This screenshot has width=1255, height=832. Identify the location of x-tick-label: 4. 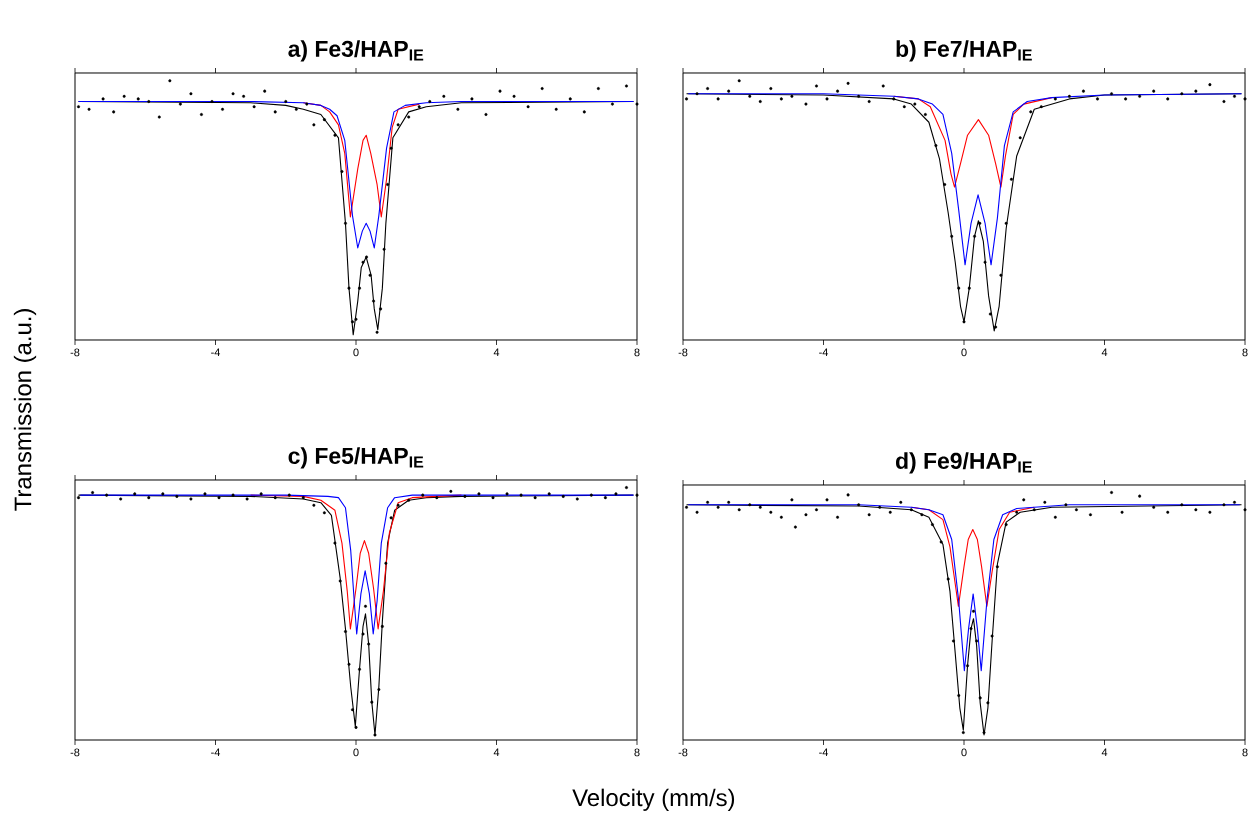
(496, 752).